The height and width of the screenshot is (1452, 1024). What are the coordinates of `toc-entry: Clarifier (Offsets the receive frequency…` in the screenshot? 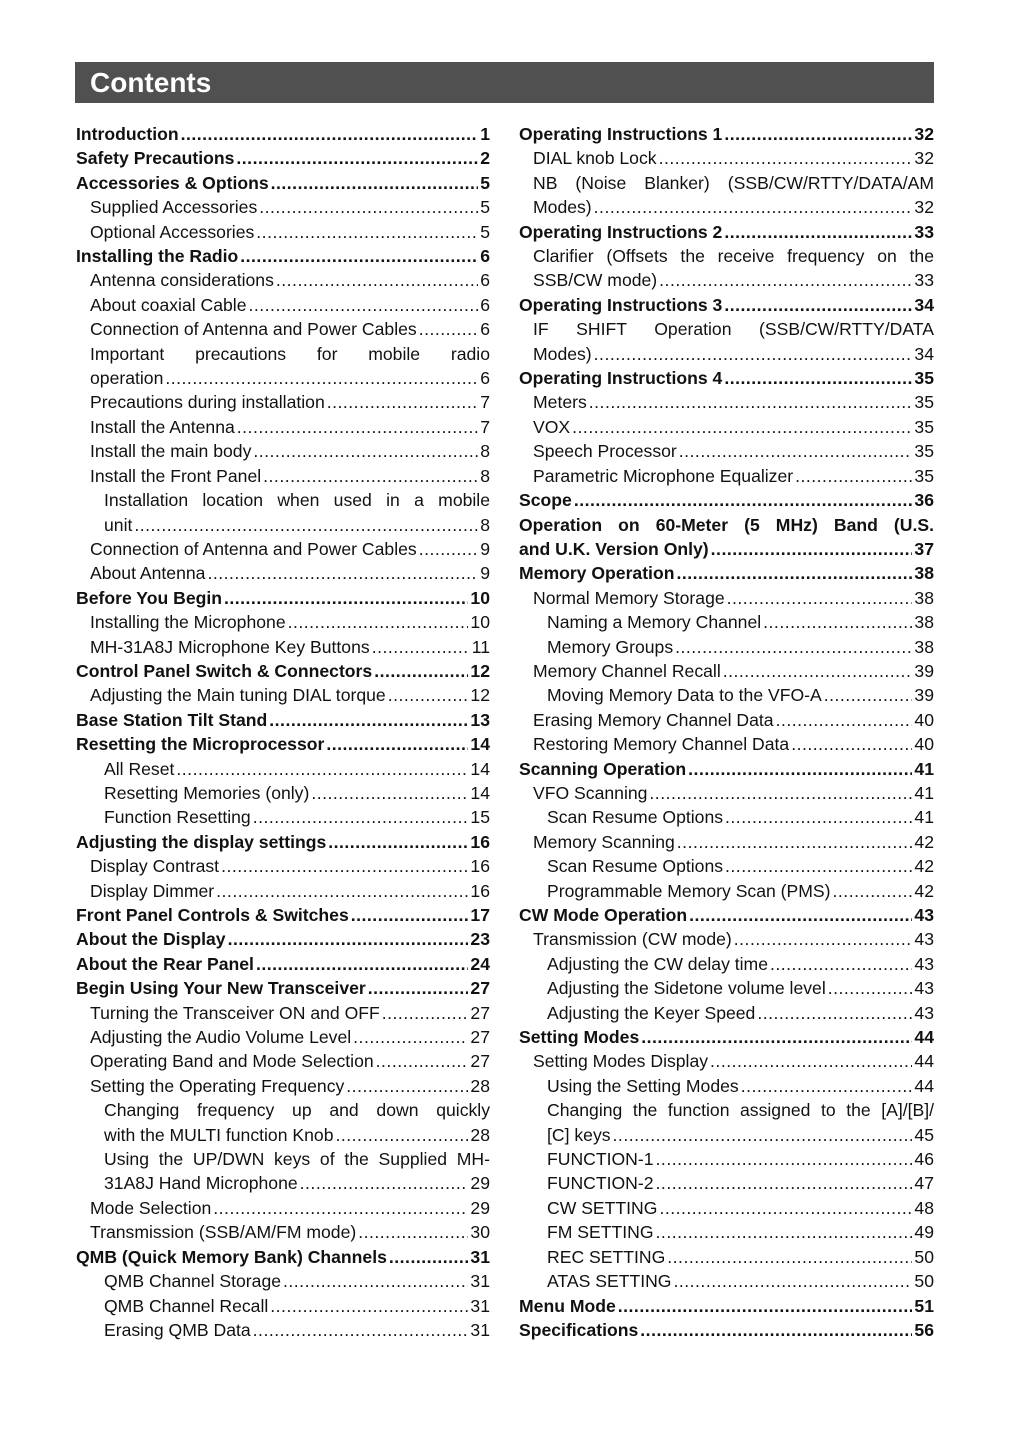 It's located at (726, 268).